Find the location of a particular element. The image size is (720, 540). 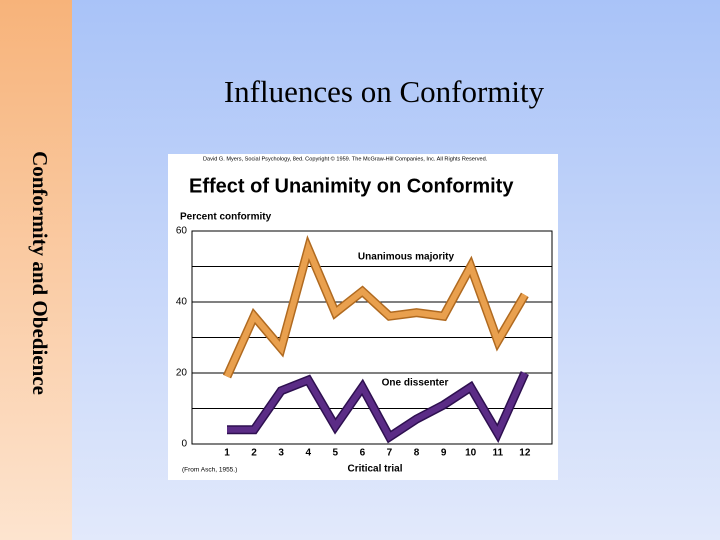

x-tick-label: 1 is located at coordinates (227, 453).